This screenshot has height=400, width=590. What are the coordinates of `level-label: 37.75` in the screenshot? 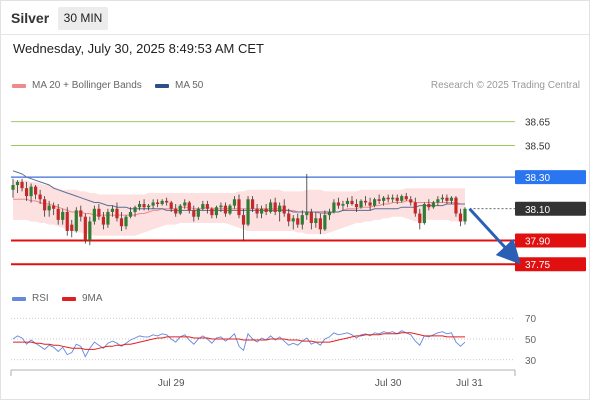 It's located at (537, 265).